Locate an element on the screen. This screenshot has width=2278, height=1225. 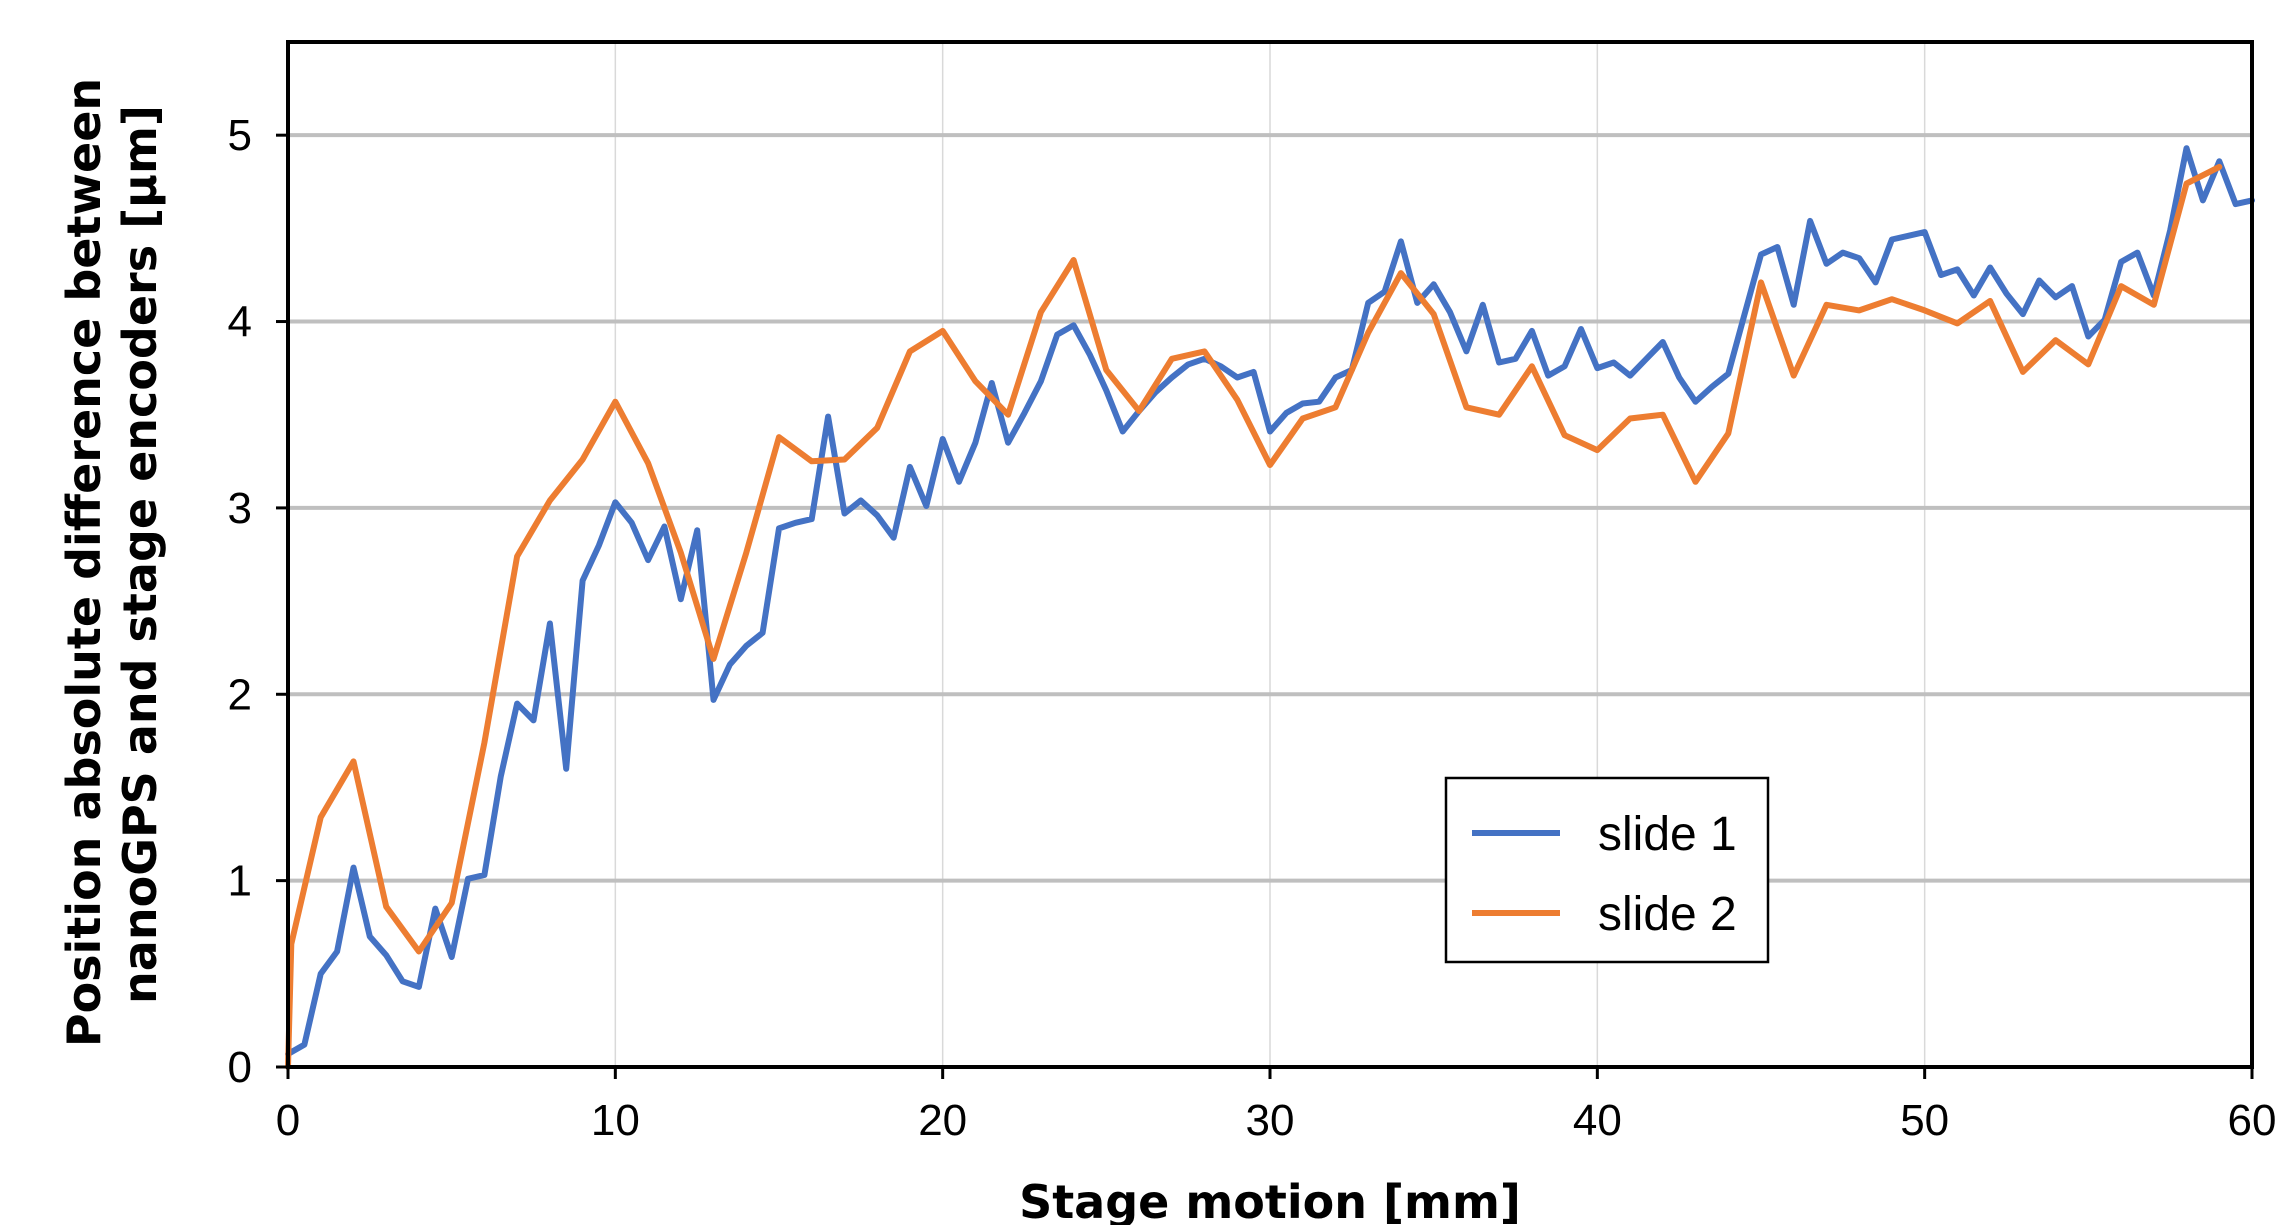
legend-label-slide-2: slide 2 is located at coordinates (1667, 914).